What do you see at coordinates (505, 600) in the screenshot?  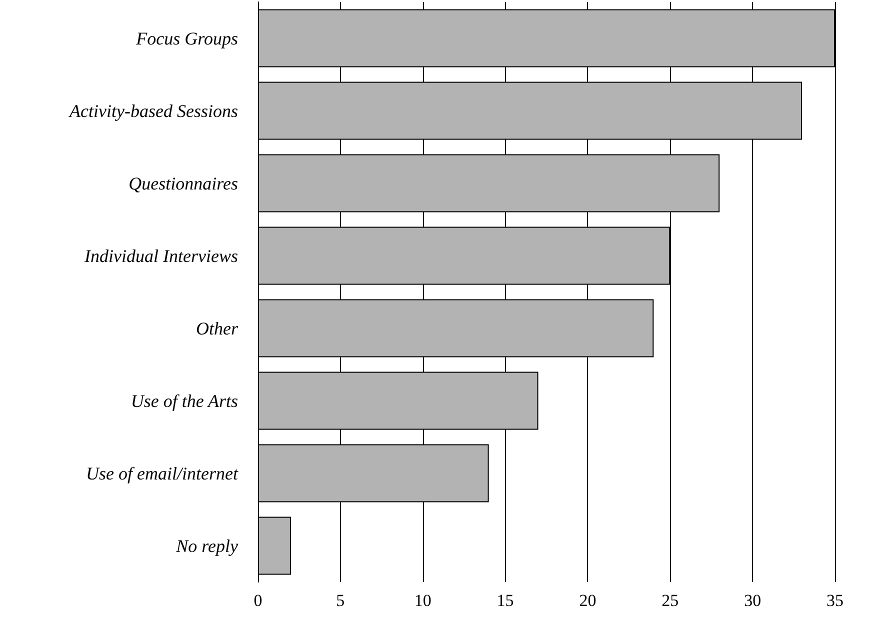 I see `x-tick-label: 15` at bounding box center [505, 600].